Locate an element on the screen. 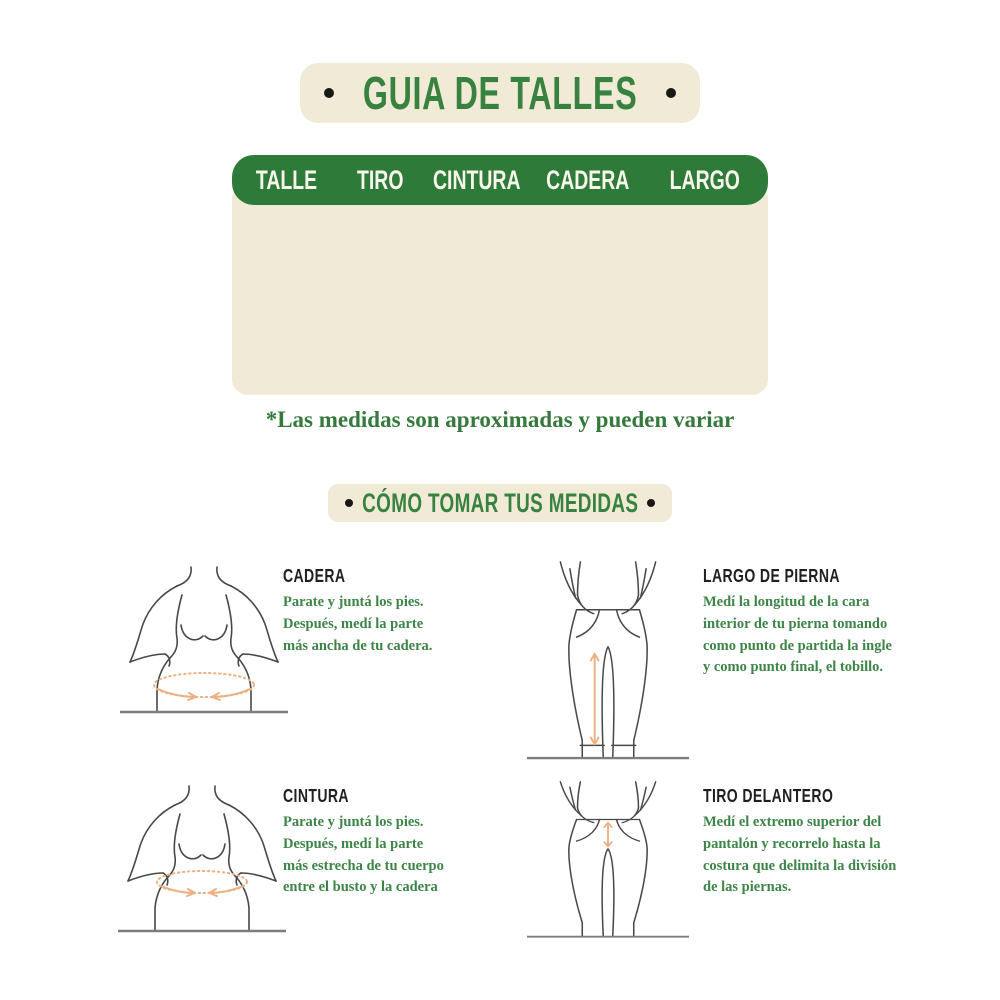 The width and height of the screenshot is (1000, 1000). torso-hip-figure-icon is located at coordinates (204, 640).